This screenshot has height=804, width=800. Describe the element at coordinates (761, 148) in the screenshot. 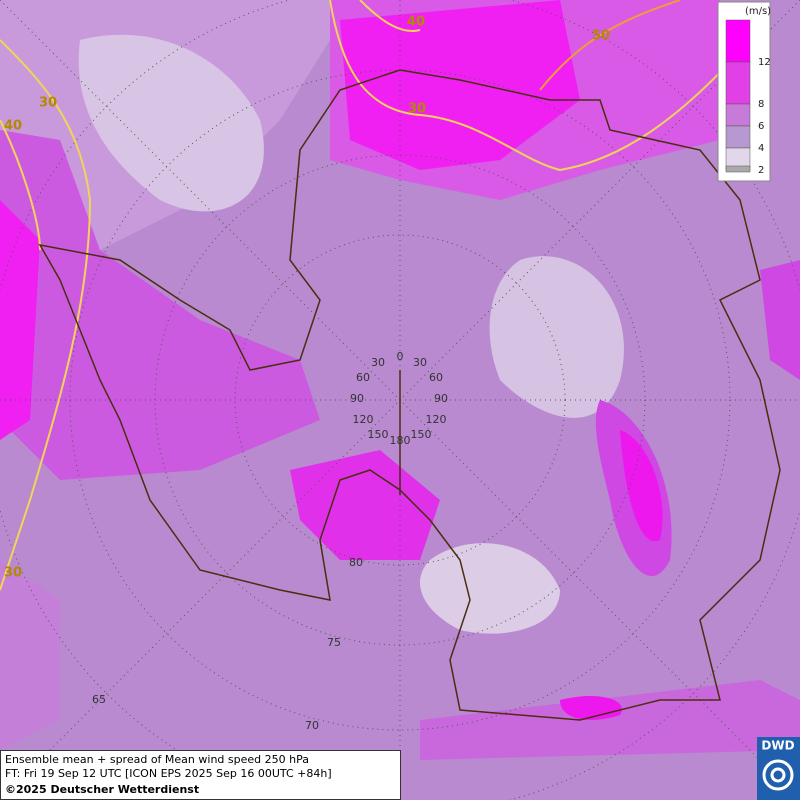

I see `legend-label: 4` at that location.